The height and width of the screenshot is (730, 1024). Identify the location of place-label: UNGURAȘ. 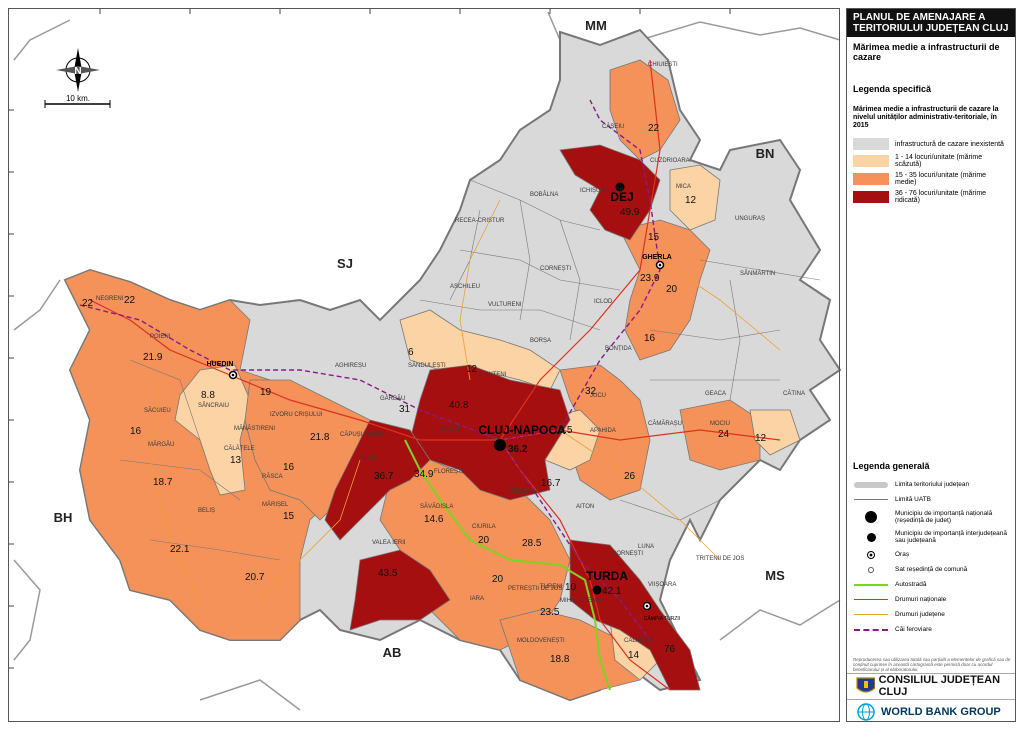
(750, 219).